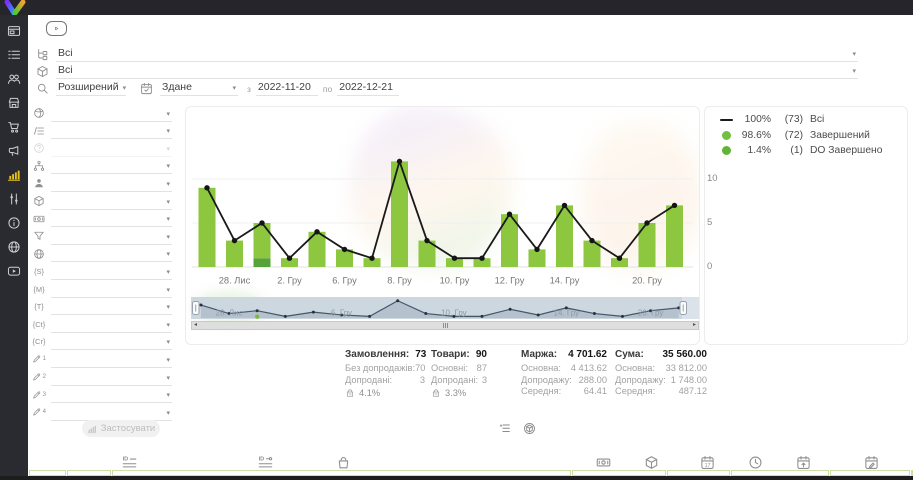 Image resolution: width=913 pixels, height=480 pixels. Describe the element at coordinates (14, 55) in the screenshot. I see `sidebar-item-orders` at that location.